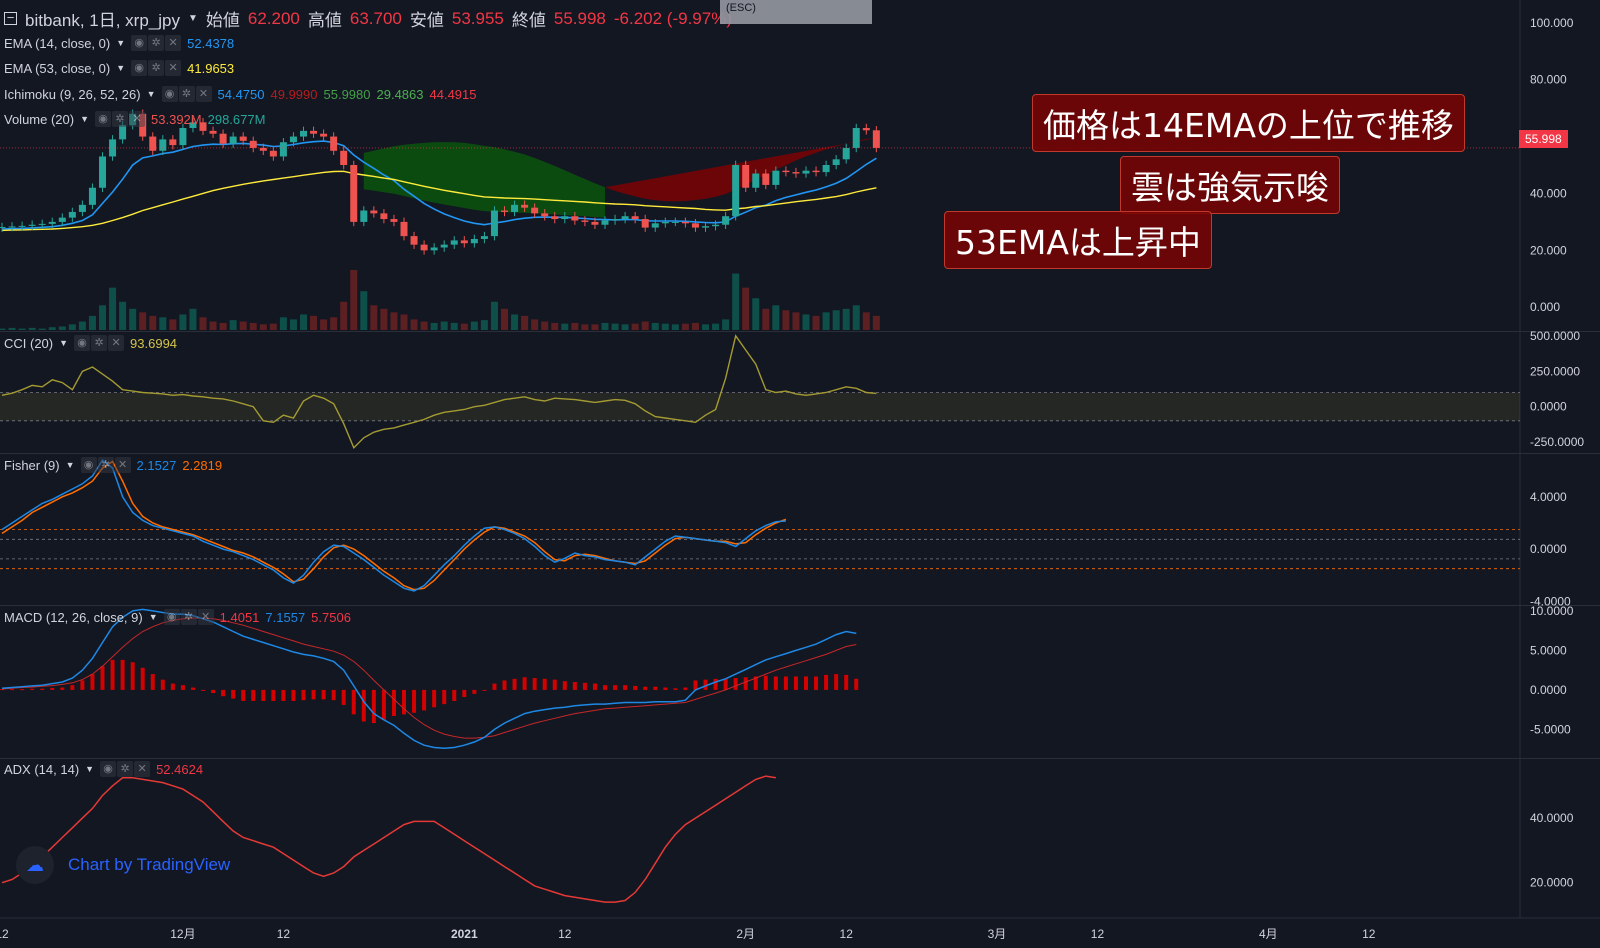  What do you see at coordinates (10, 18) in the screenshot?
I see `collapse-icon: −` at bounding box center [10, 18].